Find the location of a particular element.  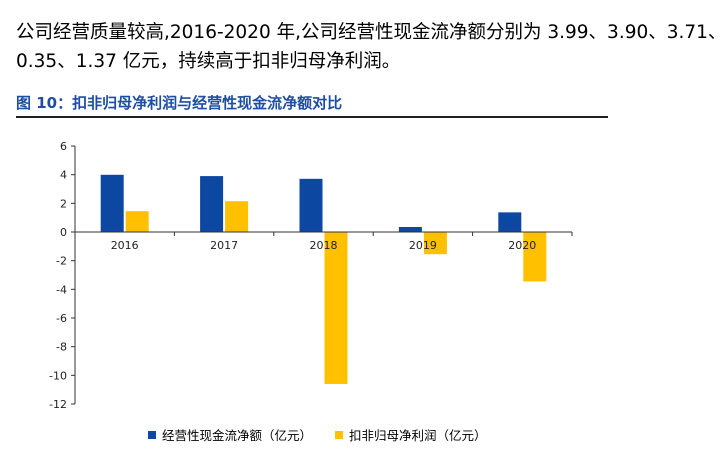

y-tick-label: 4 is located at coordinates (63, 175).